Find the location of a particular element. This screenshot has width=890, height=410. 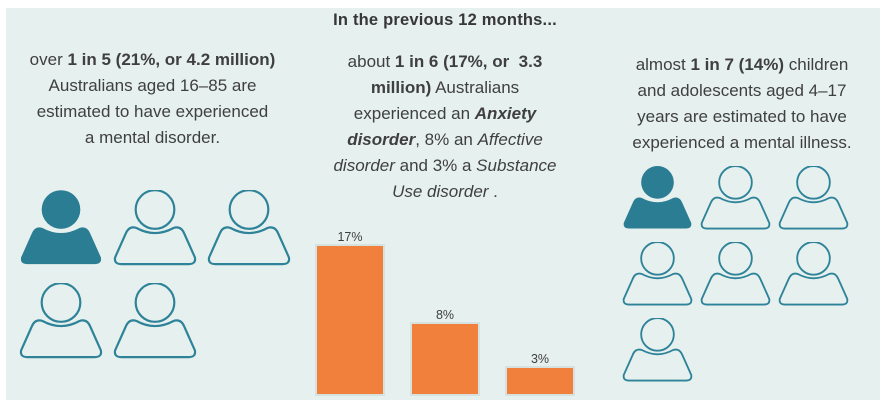

text-line: disorder and 3% a Substance is located at coordinates (445, 165).